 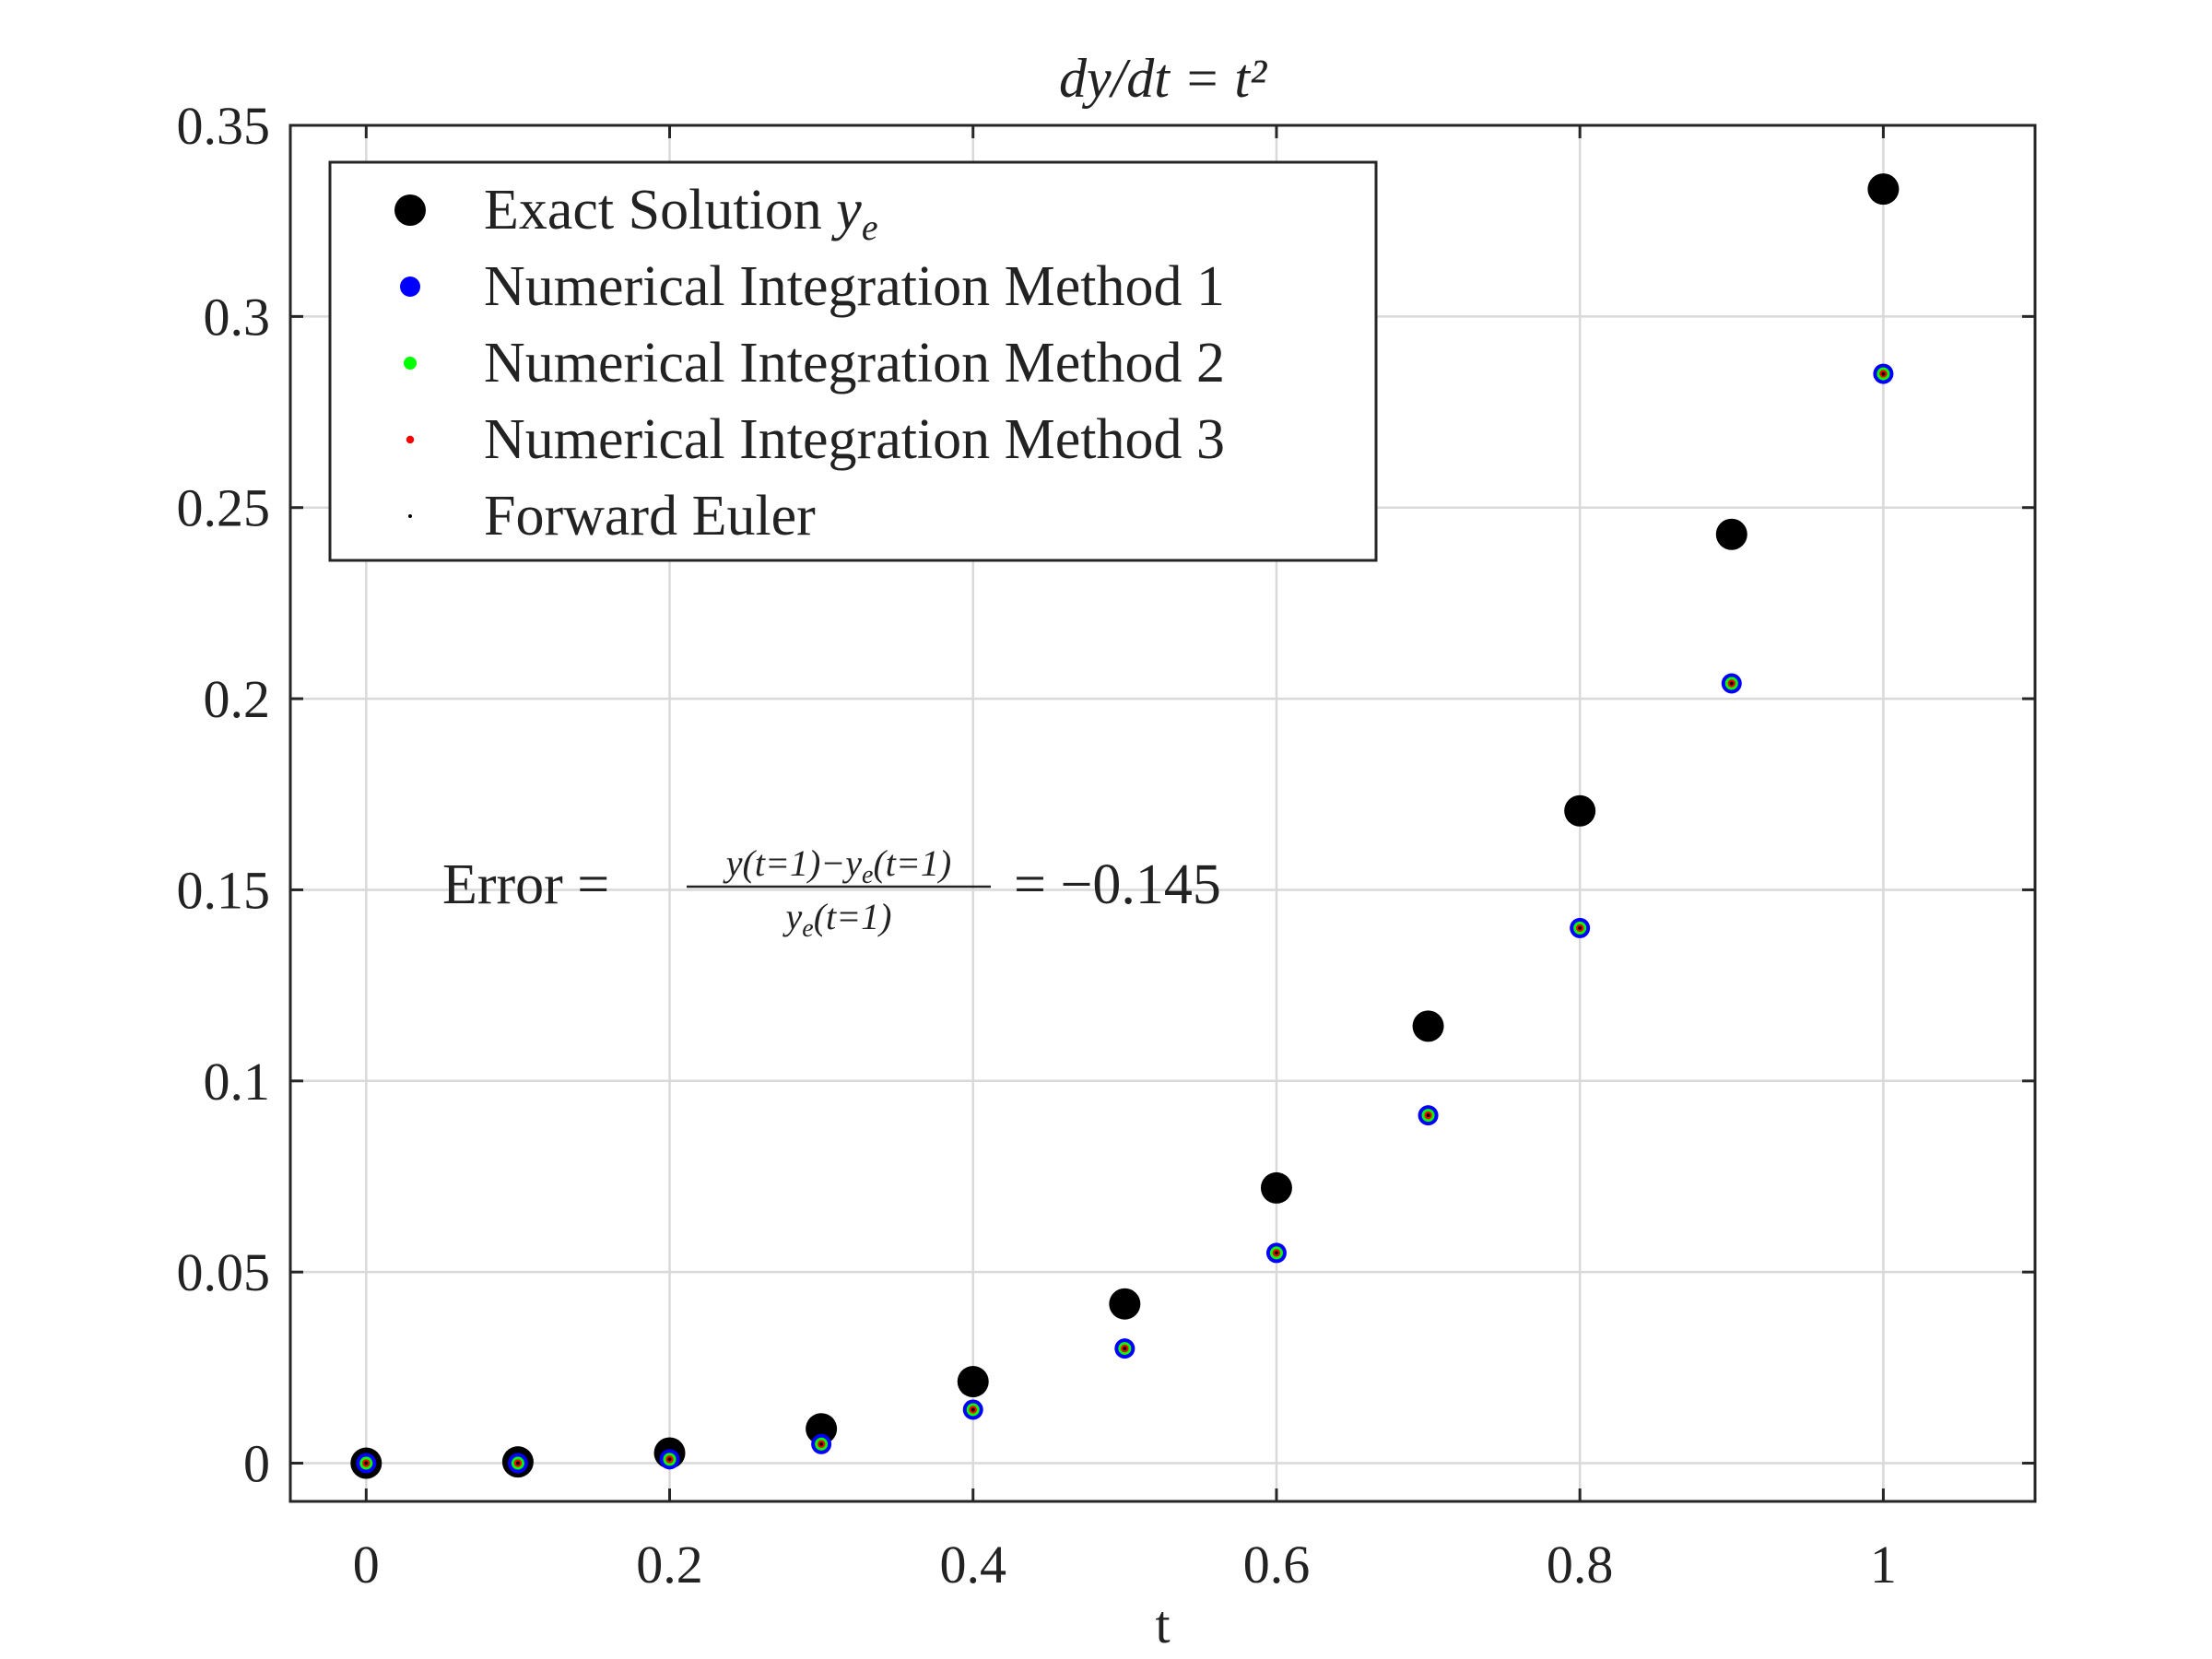 I want to click on legend-label-4: Numerical Integration Method 3, so click(x=854, y=439).